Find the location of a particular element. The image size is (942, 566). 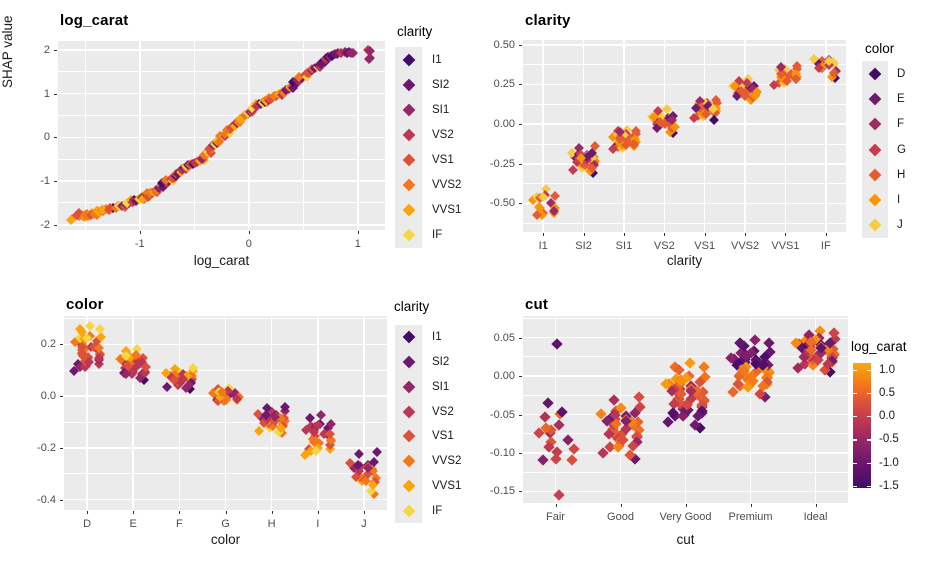

x-category-label: D is located at coordinates (87, 524).